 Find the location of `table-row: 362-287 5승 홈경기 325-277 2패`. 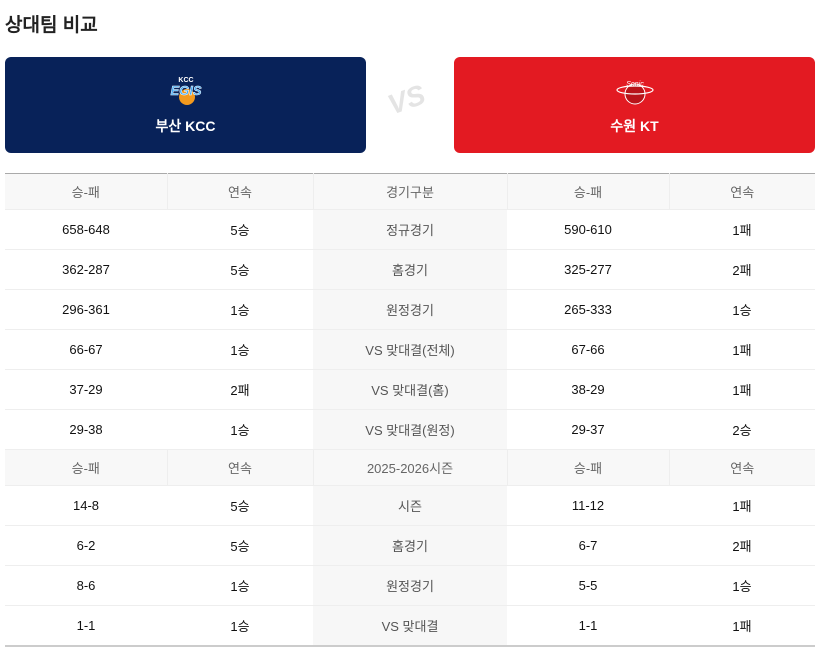

table-row: 362-287 5승 홈경기 325-277 2패 is located at coordinates (410, 269).